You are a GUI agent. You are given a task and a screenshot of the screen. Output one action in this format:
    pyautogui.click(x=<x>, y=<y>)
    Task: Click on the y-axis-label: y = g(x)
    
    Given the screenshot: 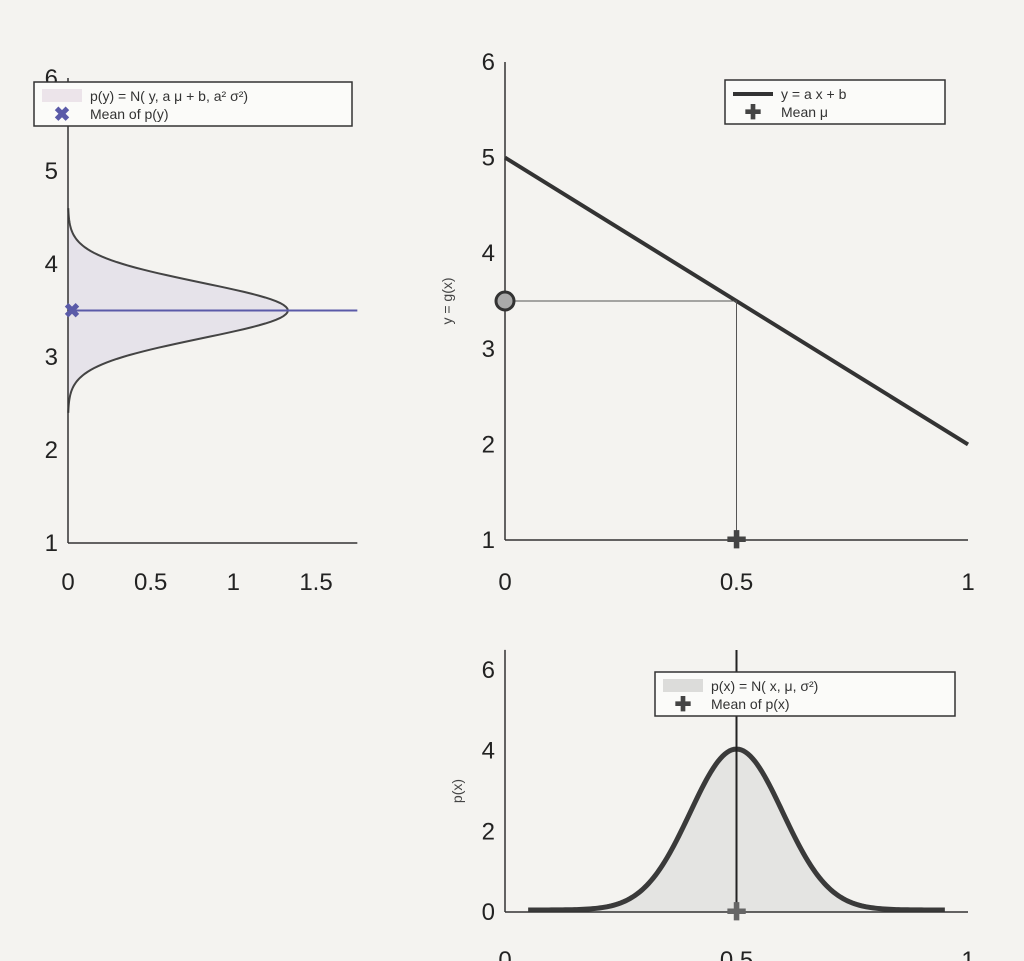 What is the action you would take?
    pyautogui.click(x=447, y=300)
    